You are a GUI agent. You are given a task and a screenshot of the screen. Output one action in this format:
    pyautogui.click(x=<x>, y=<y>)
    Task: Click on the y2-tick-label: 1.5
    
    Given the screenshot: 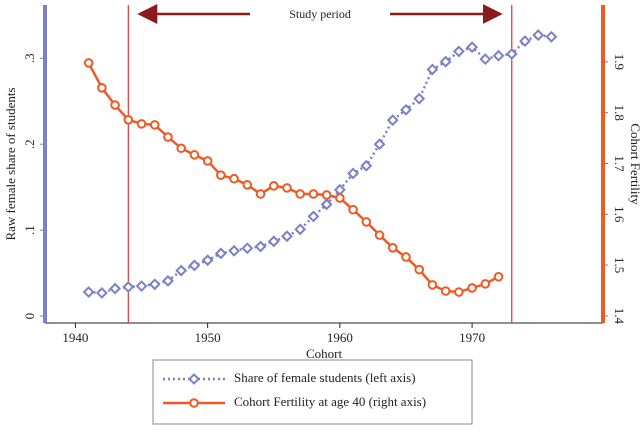 What is the action you would take?
    pyautogui.click(x=619, y=265)
    